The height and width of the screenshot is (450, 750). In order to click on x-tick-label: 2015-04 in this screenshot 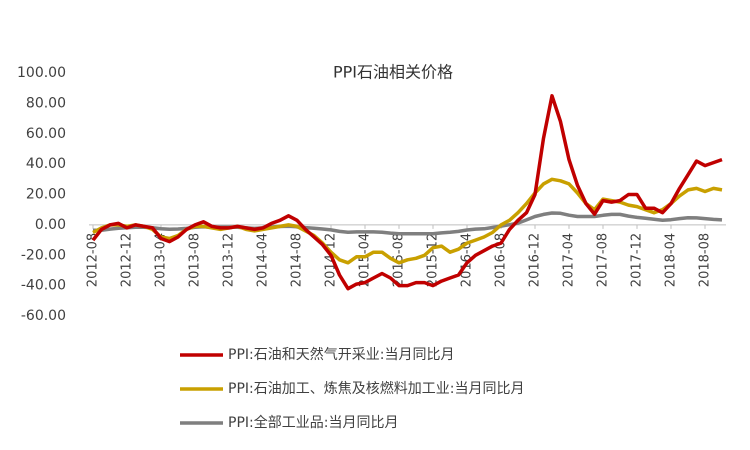, I will do `click(365, 260)`.